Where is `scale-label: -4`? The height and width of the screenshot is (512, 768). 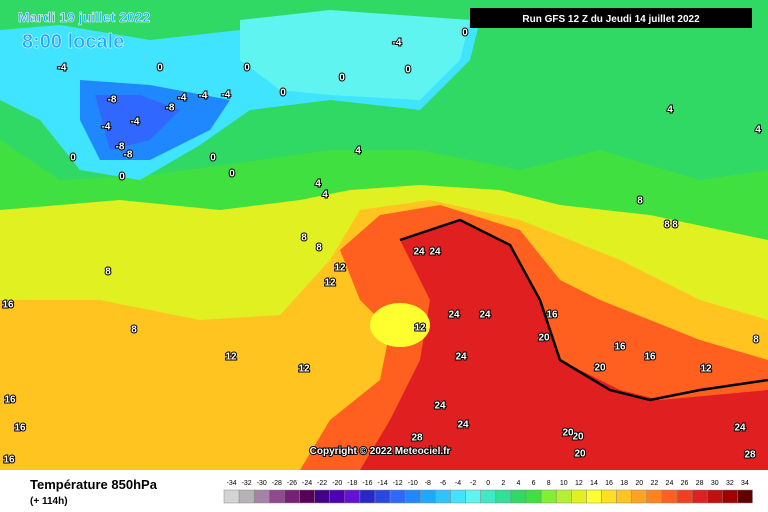
scale-label: -4 is located at coordinates (458, 483).